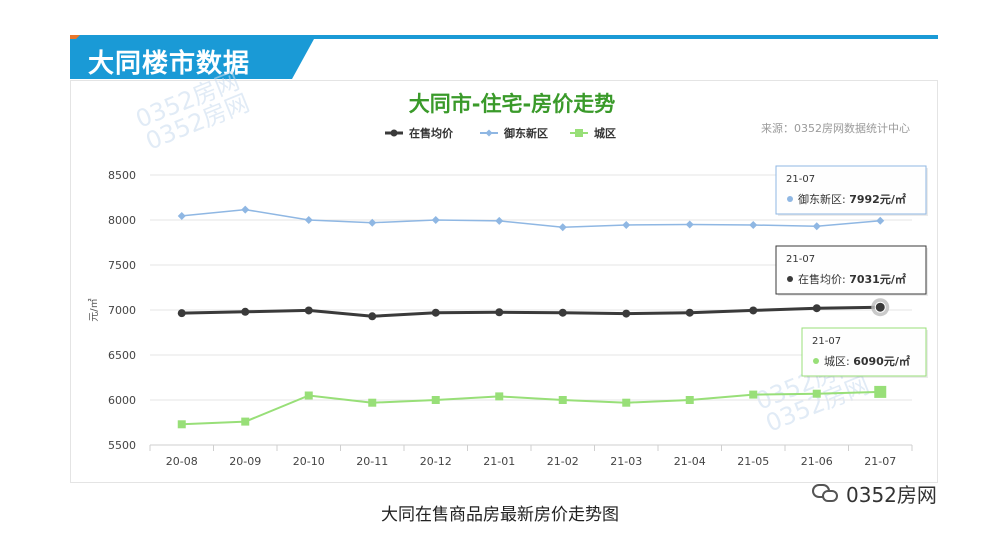 The image size is (1000, 535). I want to click on x-tick-label: 21-01, so click(499, 461).